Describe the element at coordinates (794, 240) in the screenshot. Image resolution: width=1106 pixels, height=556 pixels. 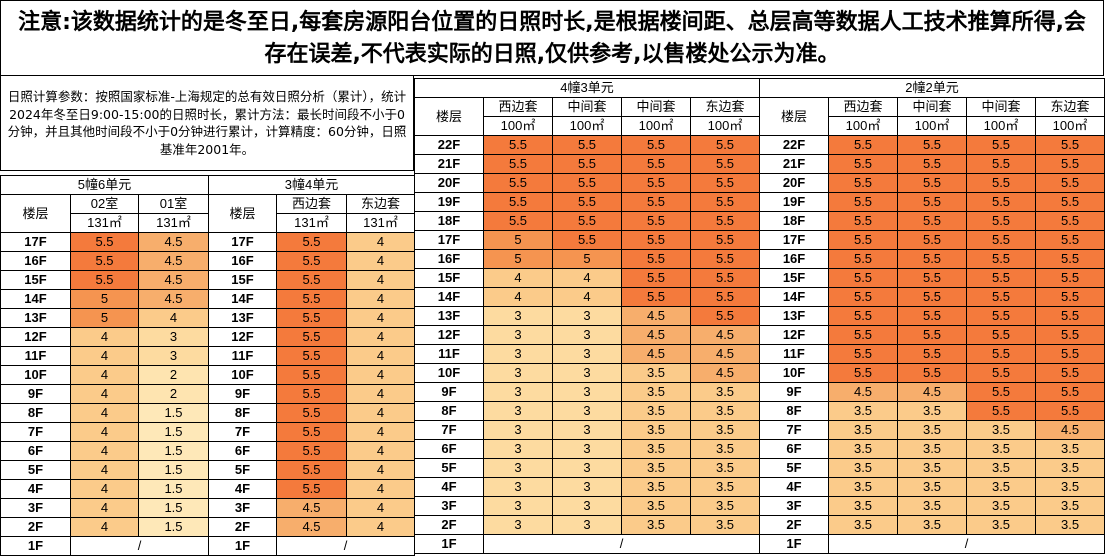
I see `floor-label: 17F` at that location.